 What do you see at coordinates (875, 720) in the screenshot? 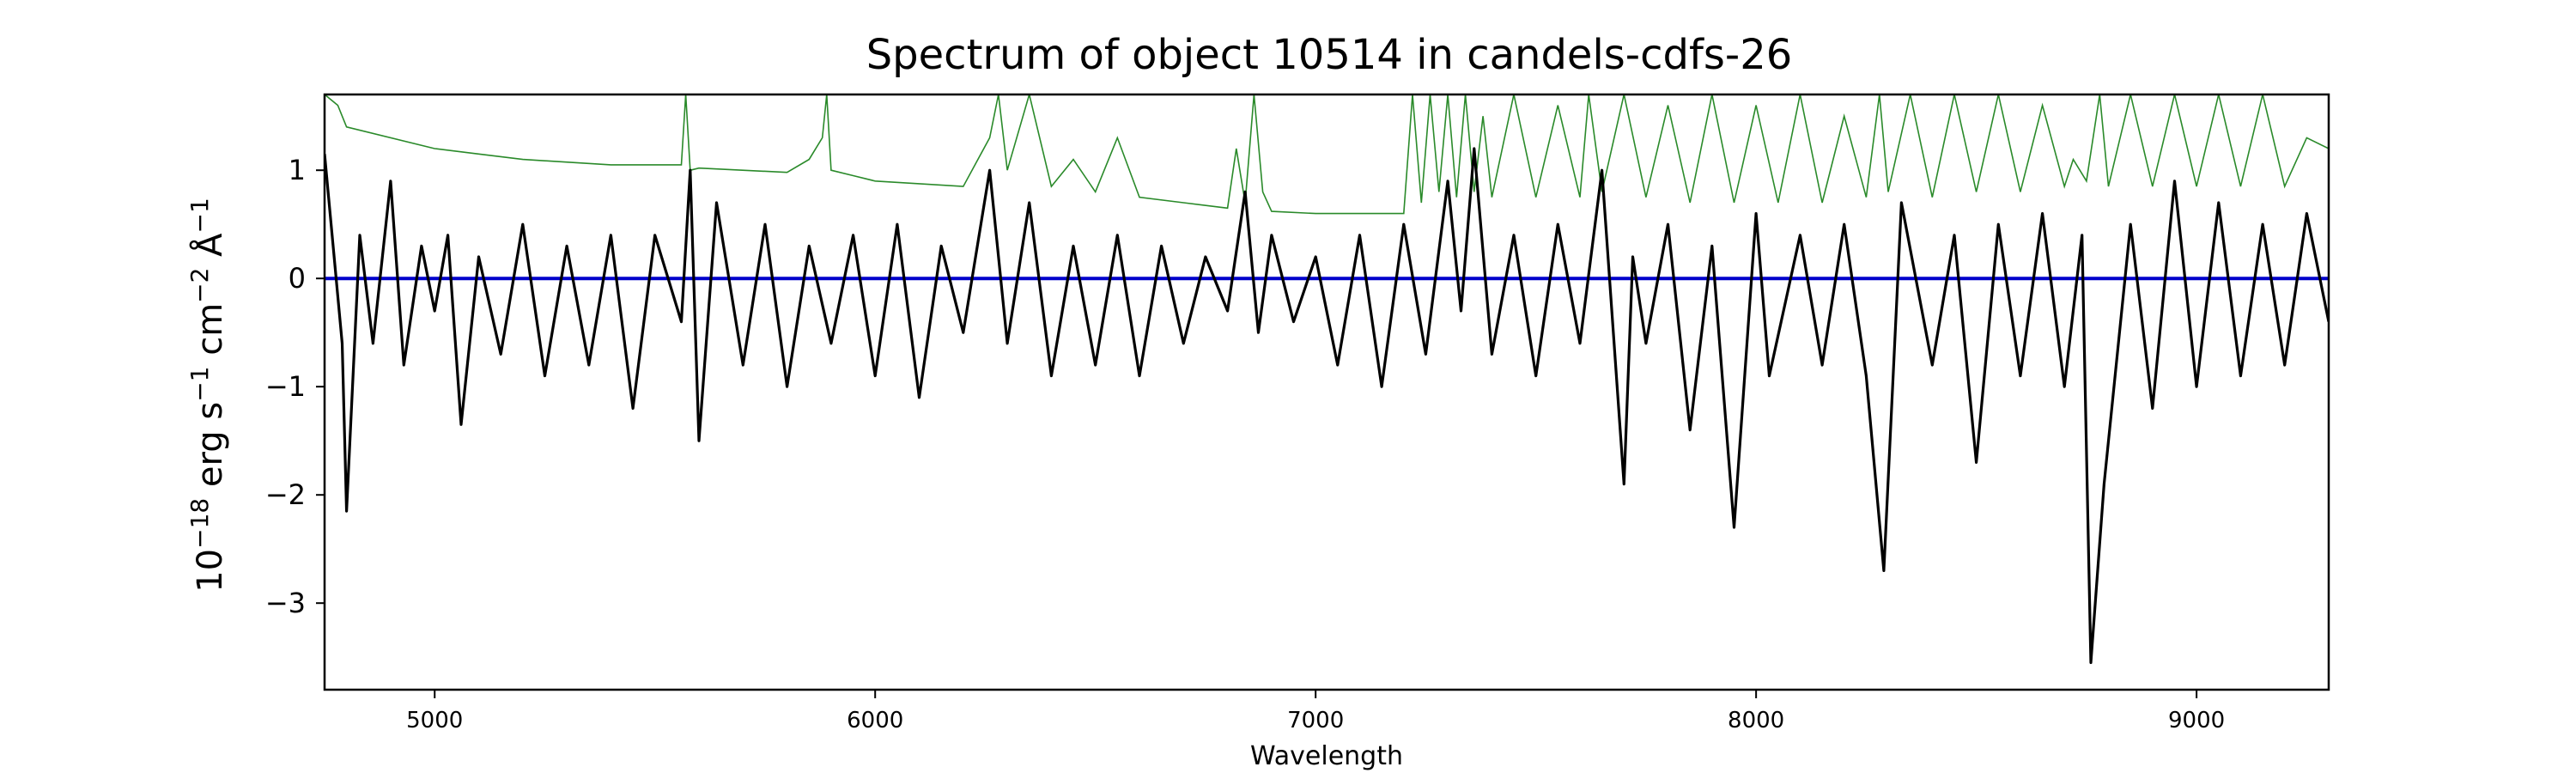
I see `x-tick-label: 6000` at bounding box center [875, 720].